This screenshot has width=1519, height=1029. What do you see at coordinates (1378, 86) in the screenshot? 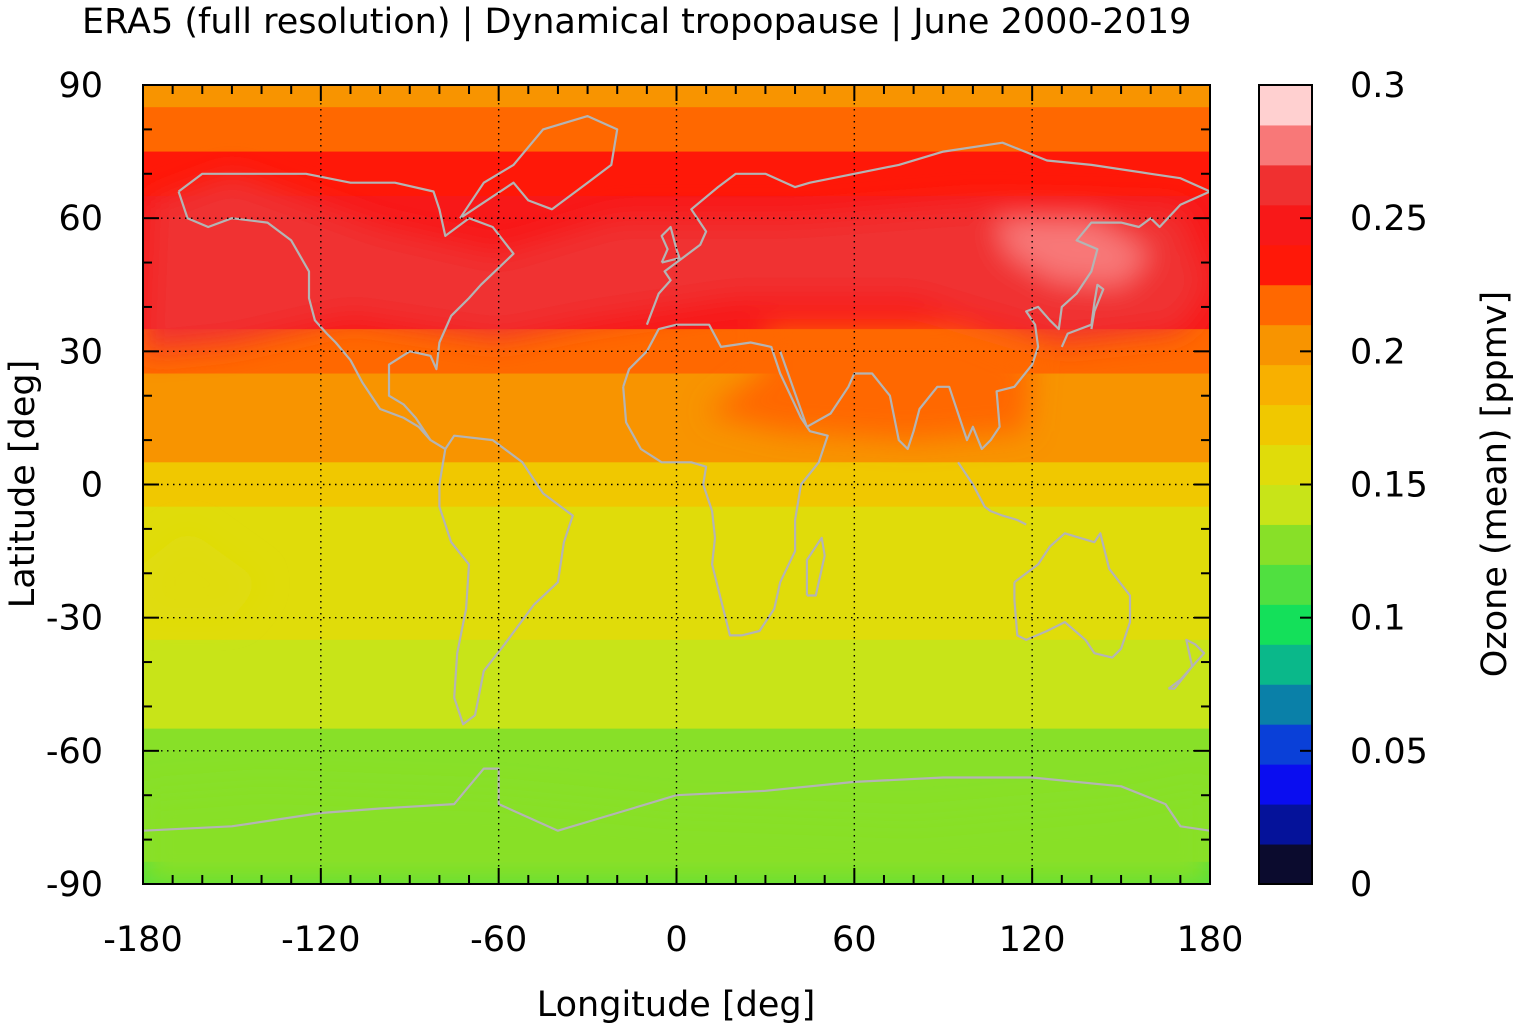
I see `colorbar-tick-label: 0.3` at bounding box center [1378, 86].